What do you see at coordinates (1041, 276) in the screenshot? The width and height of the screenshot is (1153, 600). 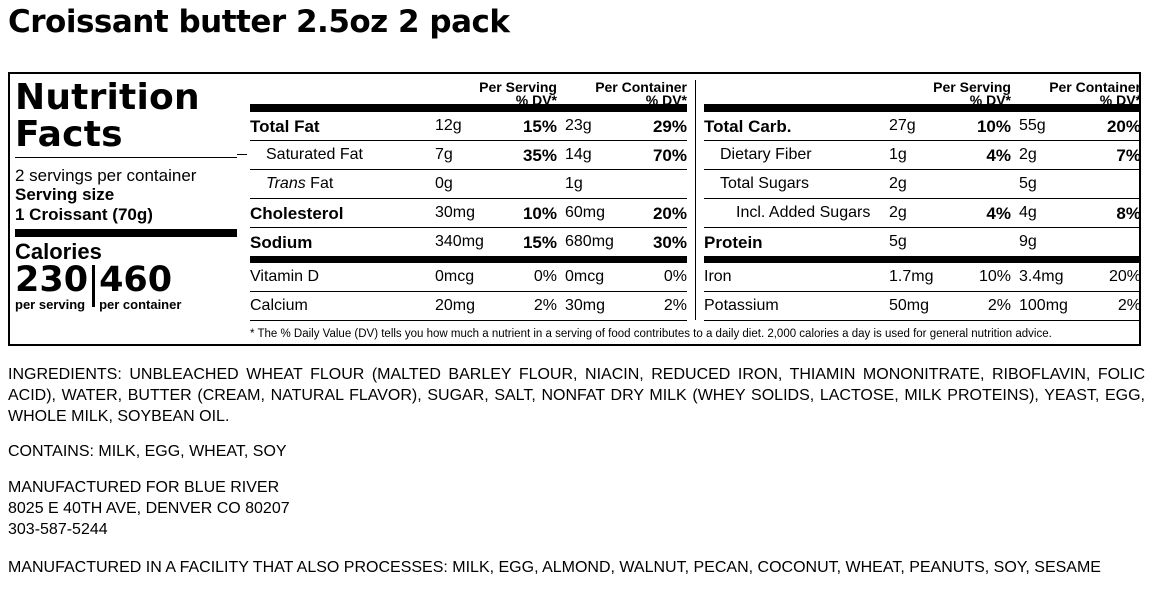 I see `container-amount: 3.4mg` at bounding box center [1041, 276].